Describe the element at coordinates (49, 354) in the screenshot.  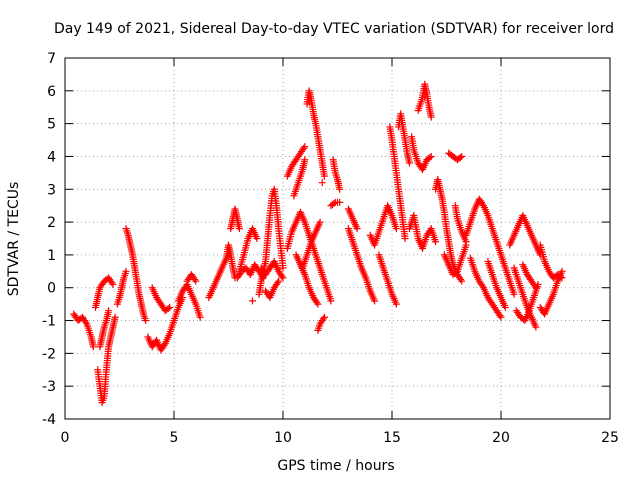
I see `y-tick-label: -2` at that location.